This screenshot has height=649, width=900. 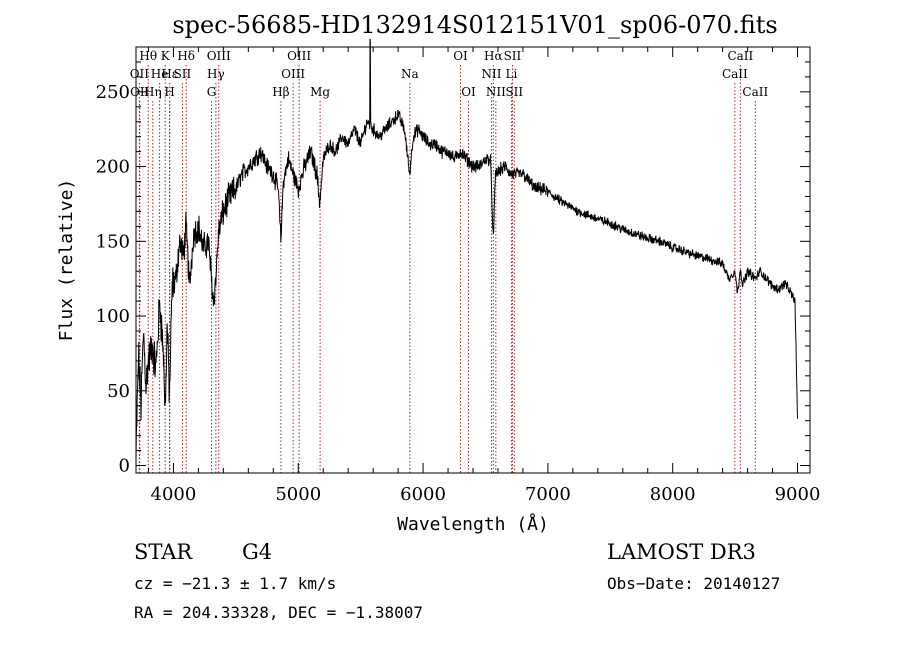 I want to click on y-tick-label: 150, so click(x=113, y=241).